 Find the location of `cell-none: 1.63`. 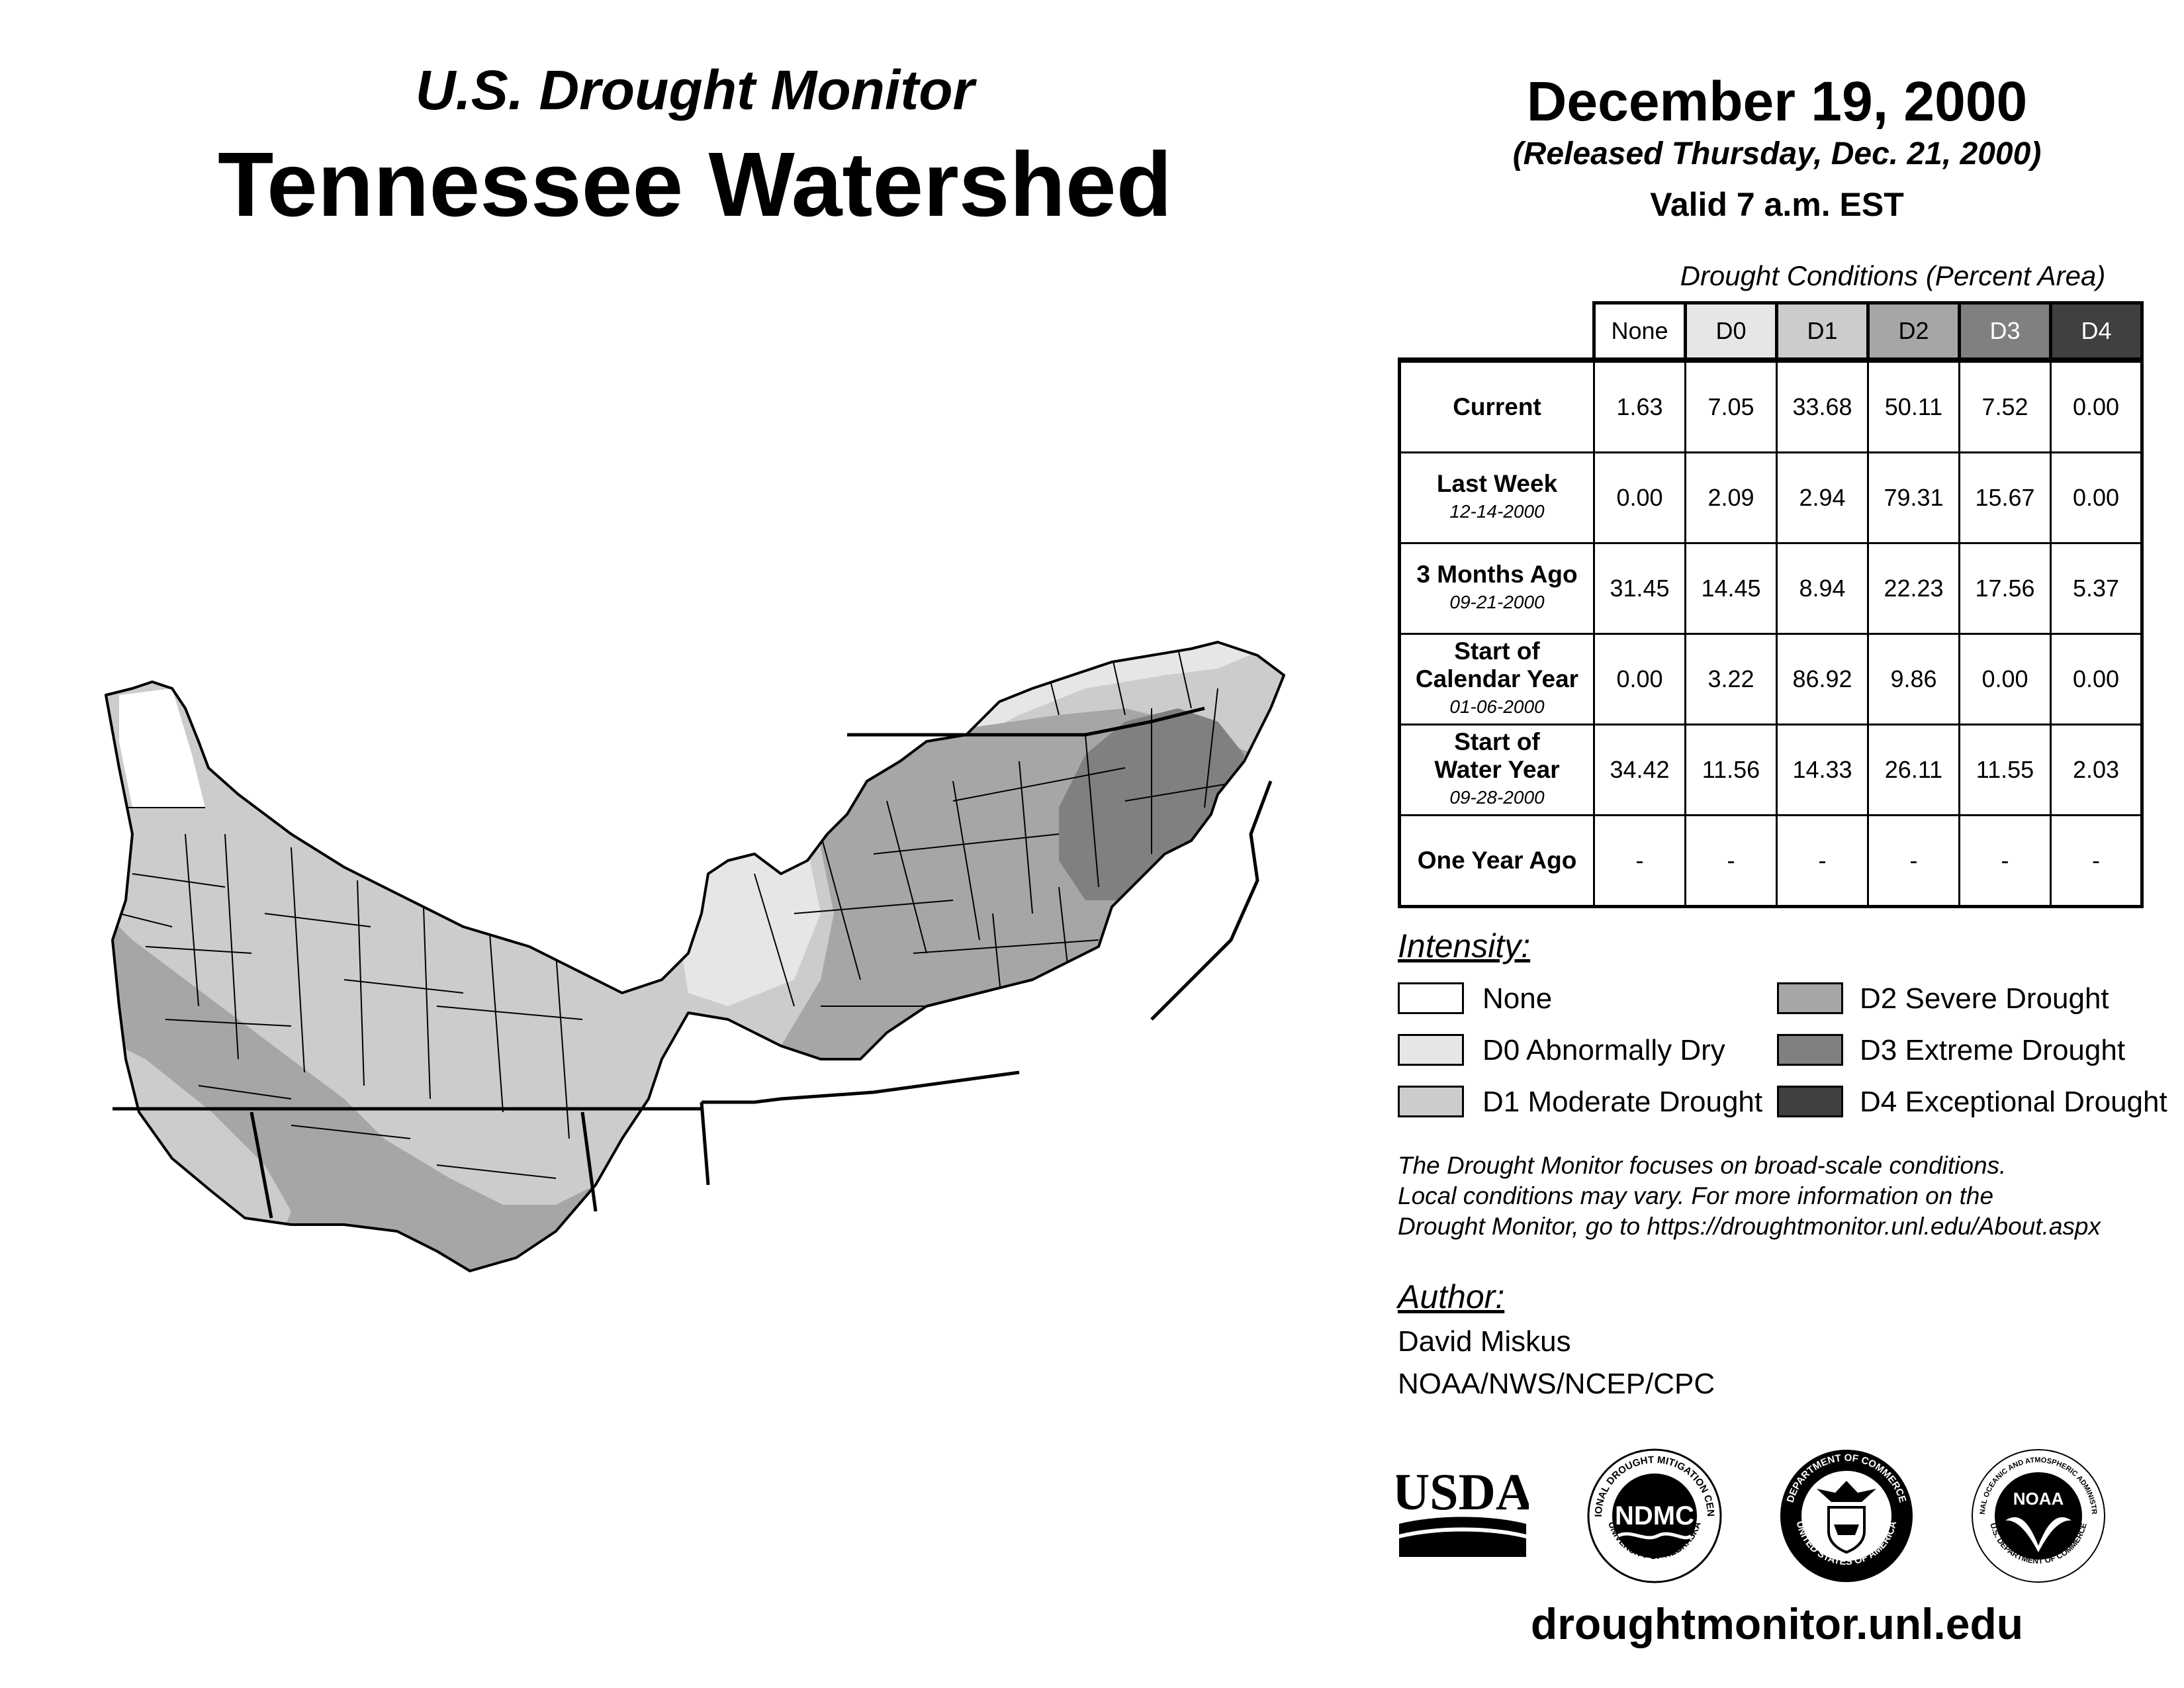

cell-none: 1.63 is located at coordinates (1639, 405).